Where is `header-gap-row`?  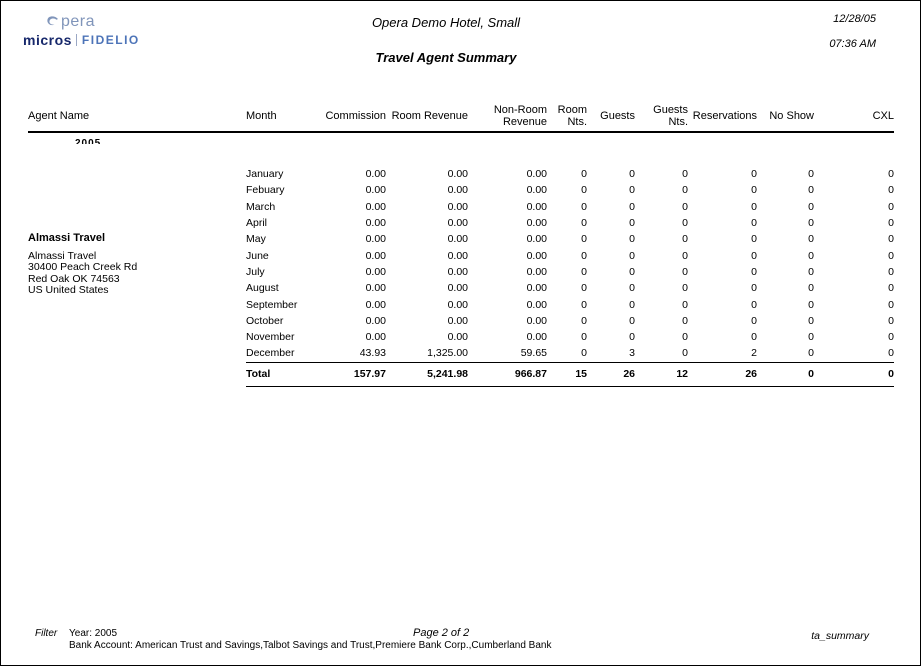 header-gap-row is located at coordinates (461, 149).